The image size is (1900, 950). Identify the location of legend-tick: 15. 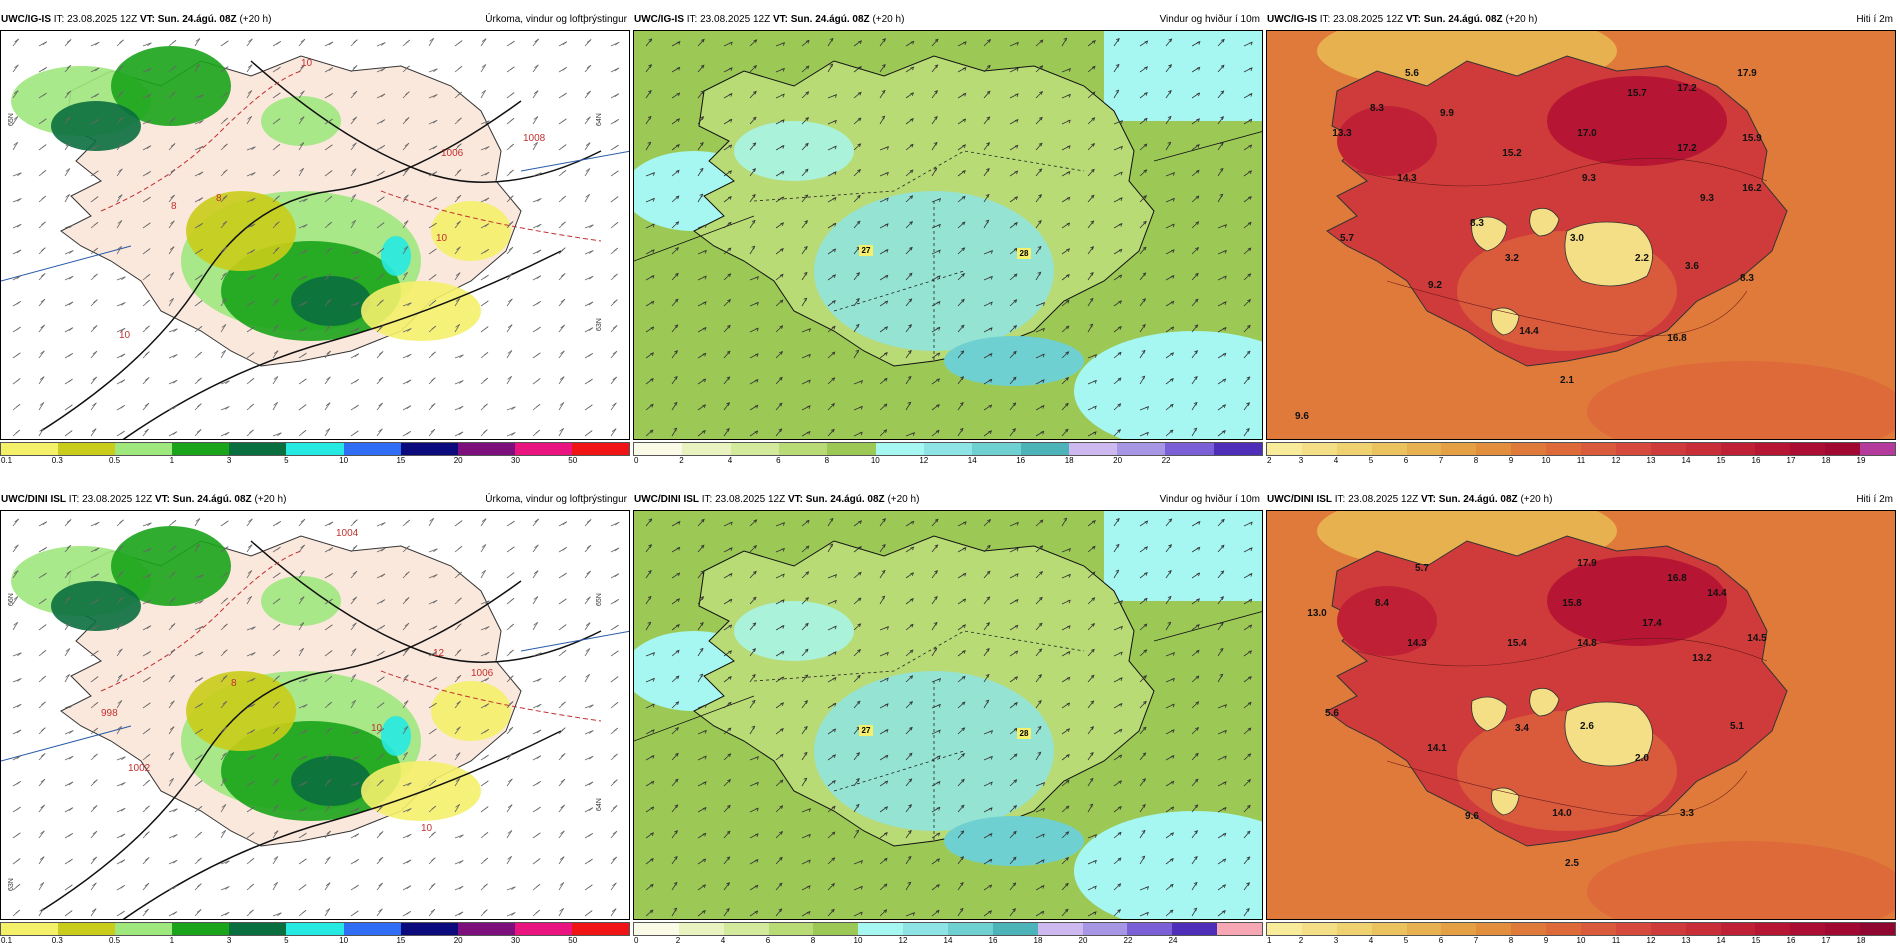
(1756, 940).